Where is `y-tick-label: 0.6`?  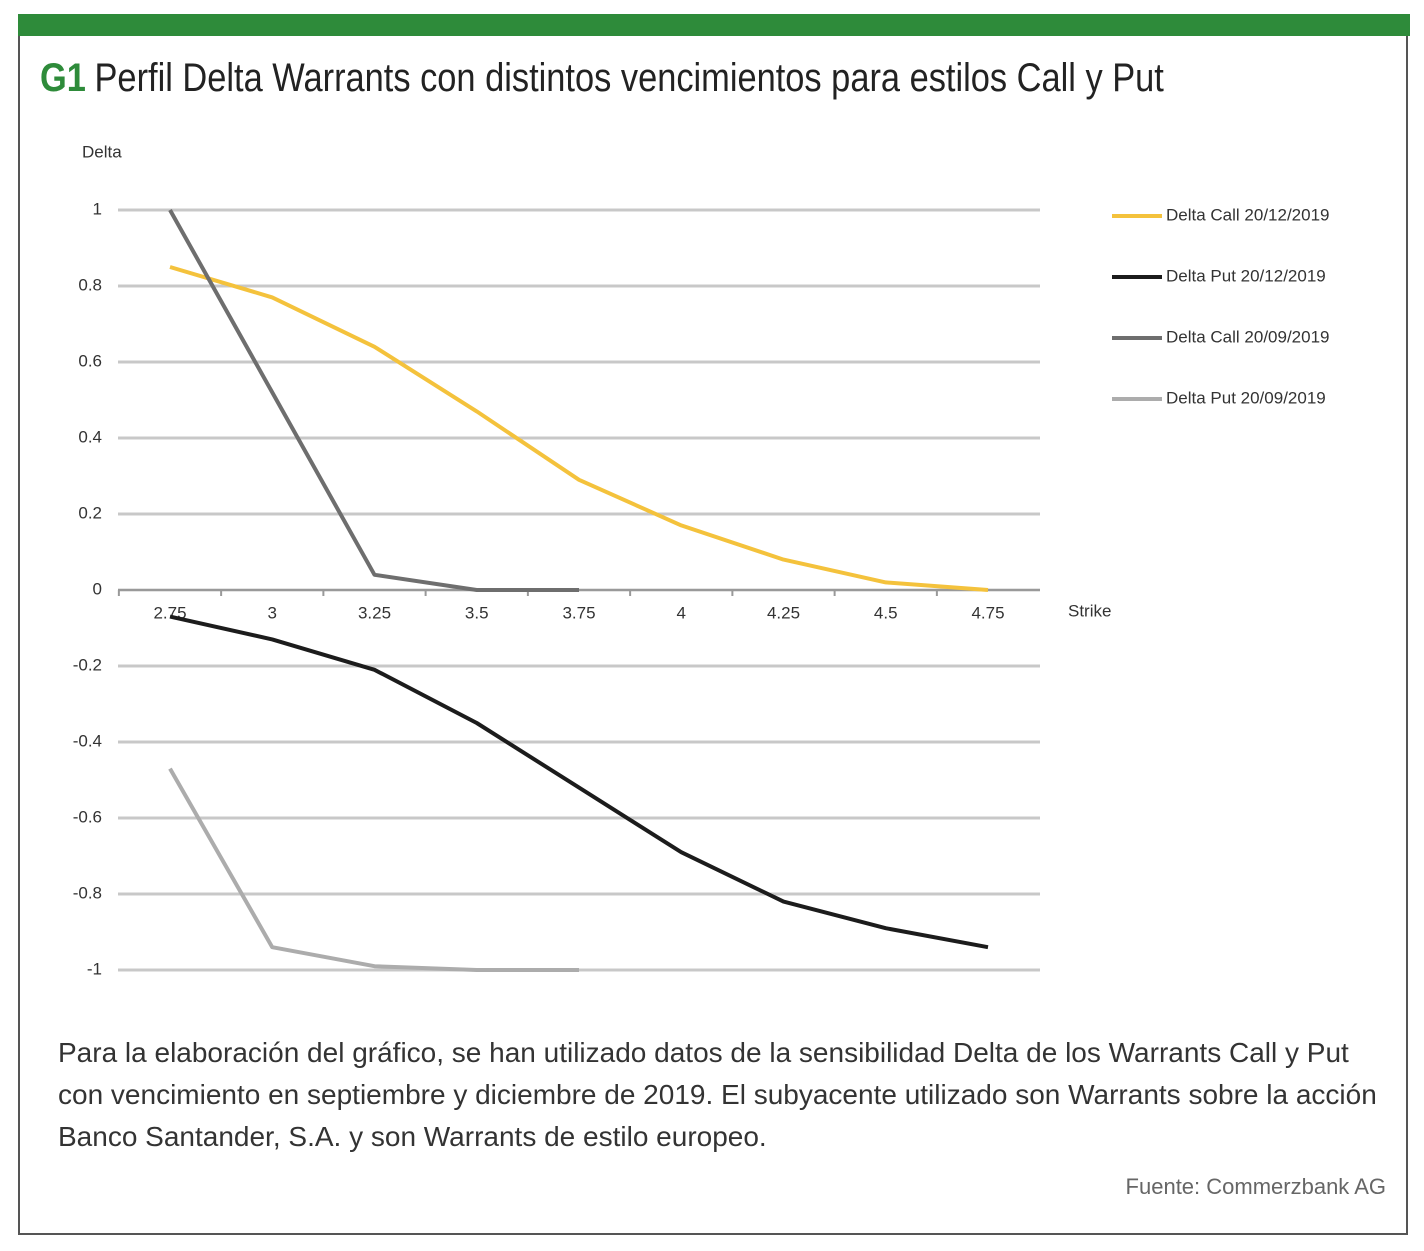
y-tick-label: 0.6 is located at coordinates (90, 360).